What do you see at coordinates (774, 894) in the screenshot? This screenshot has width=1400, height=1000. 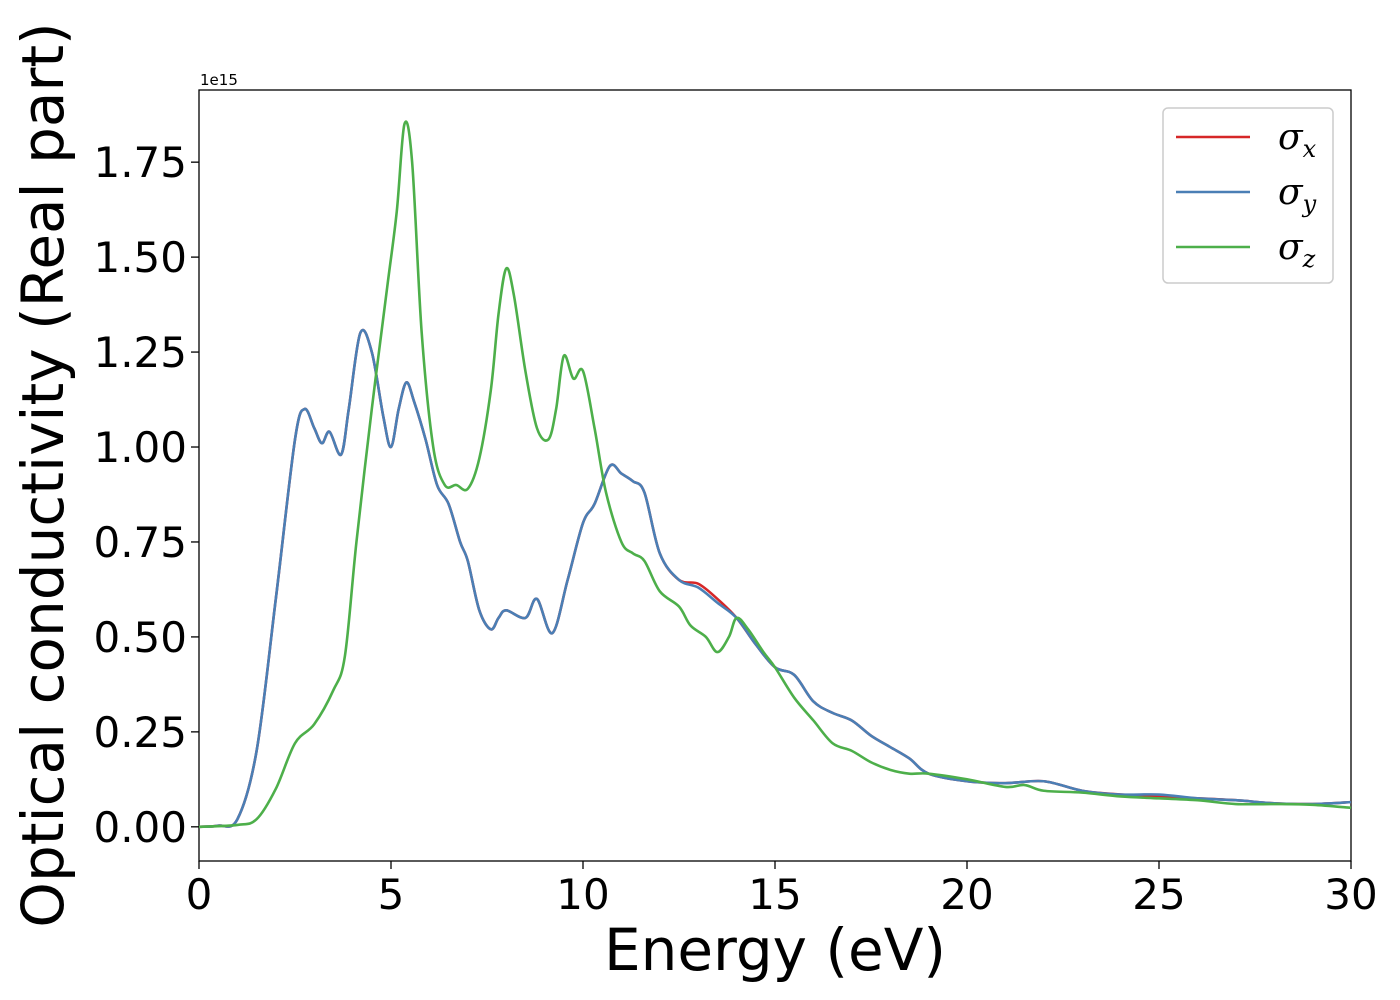 I see `x-tick-label: 15` at bounding box center [774, 894].